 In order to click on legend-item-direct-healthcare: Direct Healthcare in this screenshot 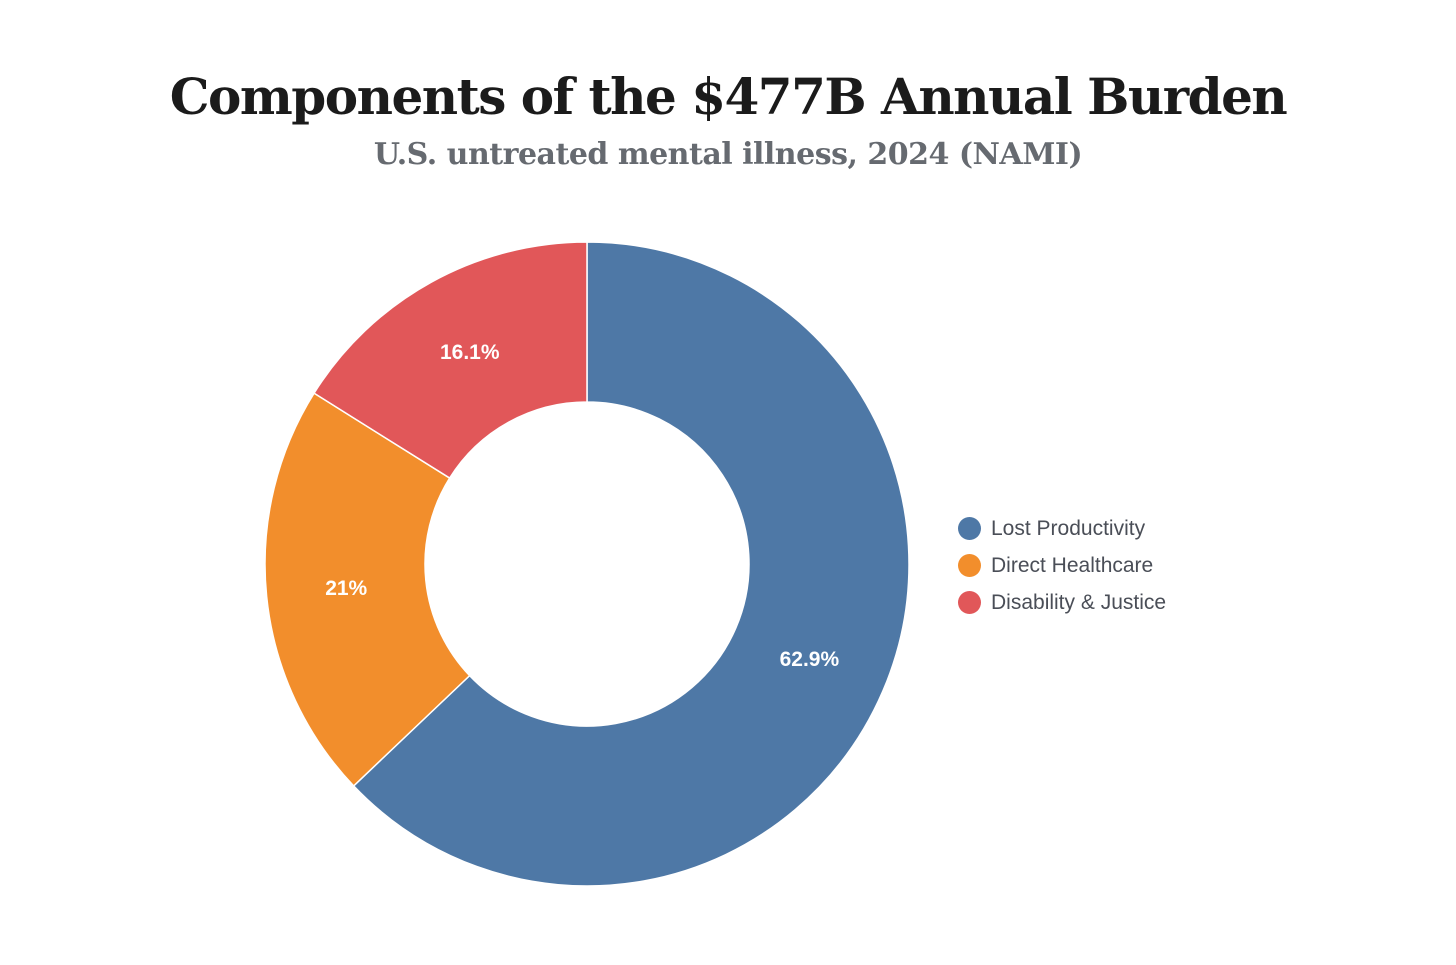, I will do `click(1062, 565)`.